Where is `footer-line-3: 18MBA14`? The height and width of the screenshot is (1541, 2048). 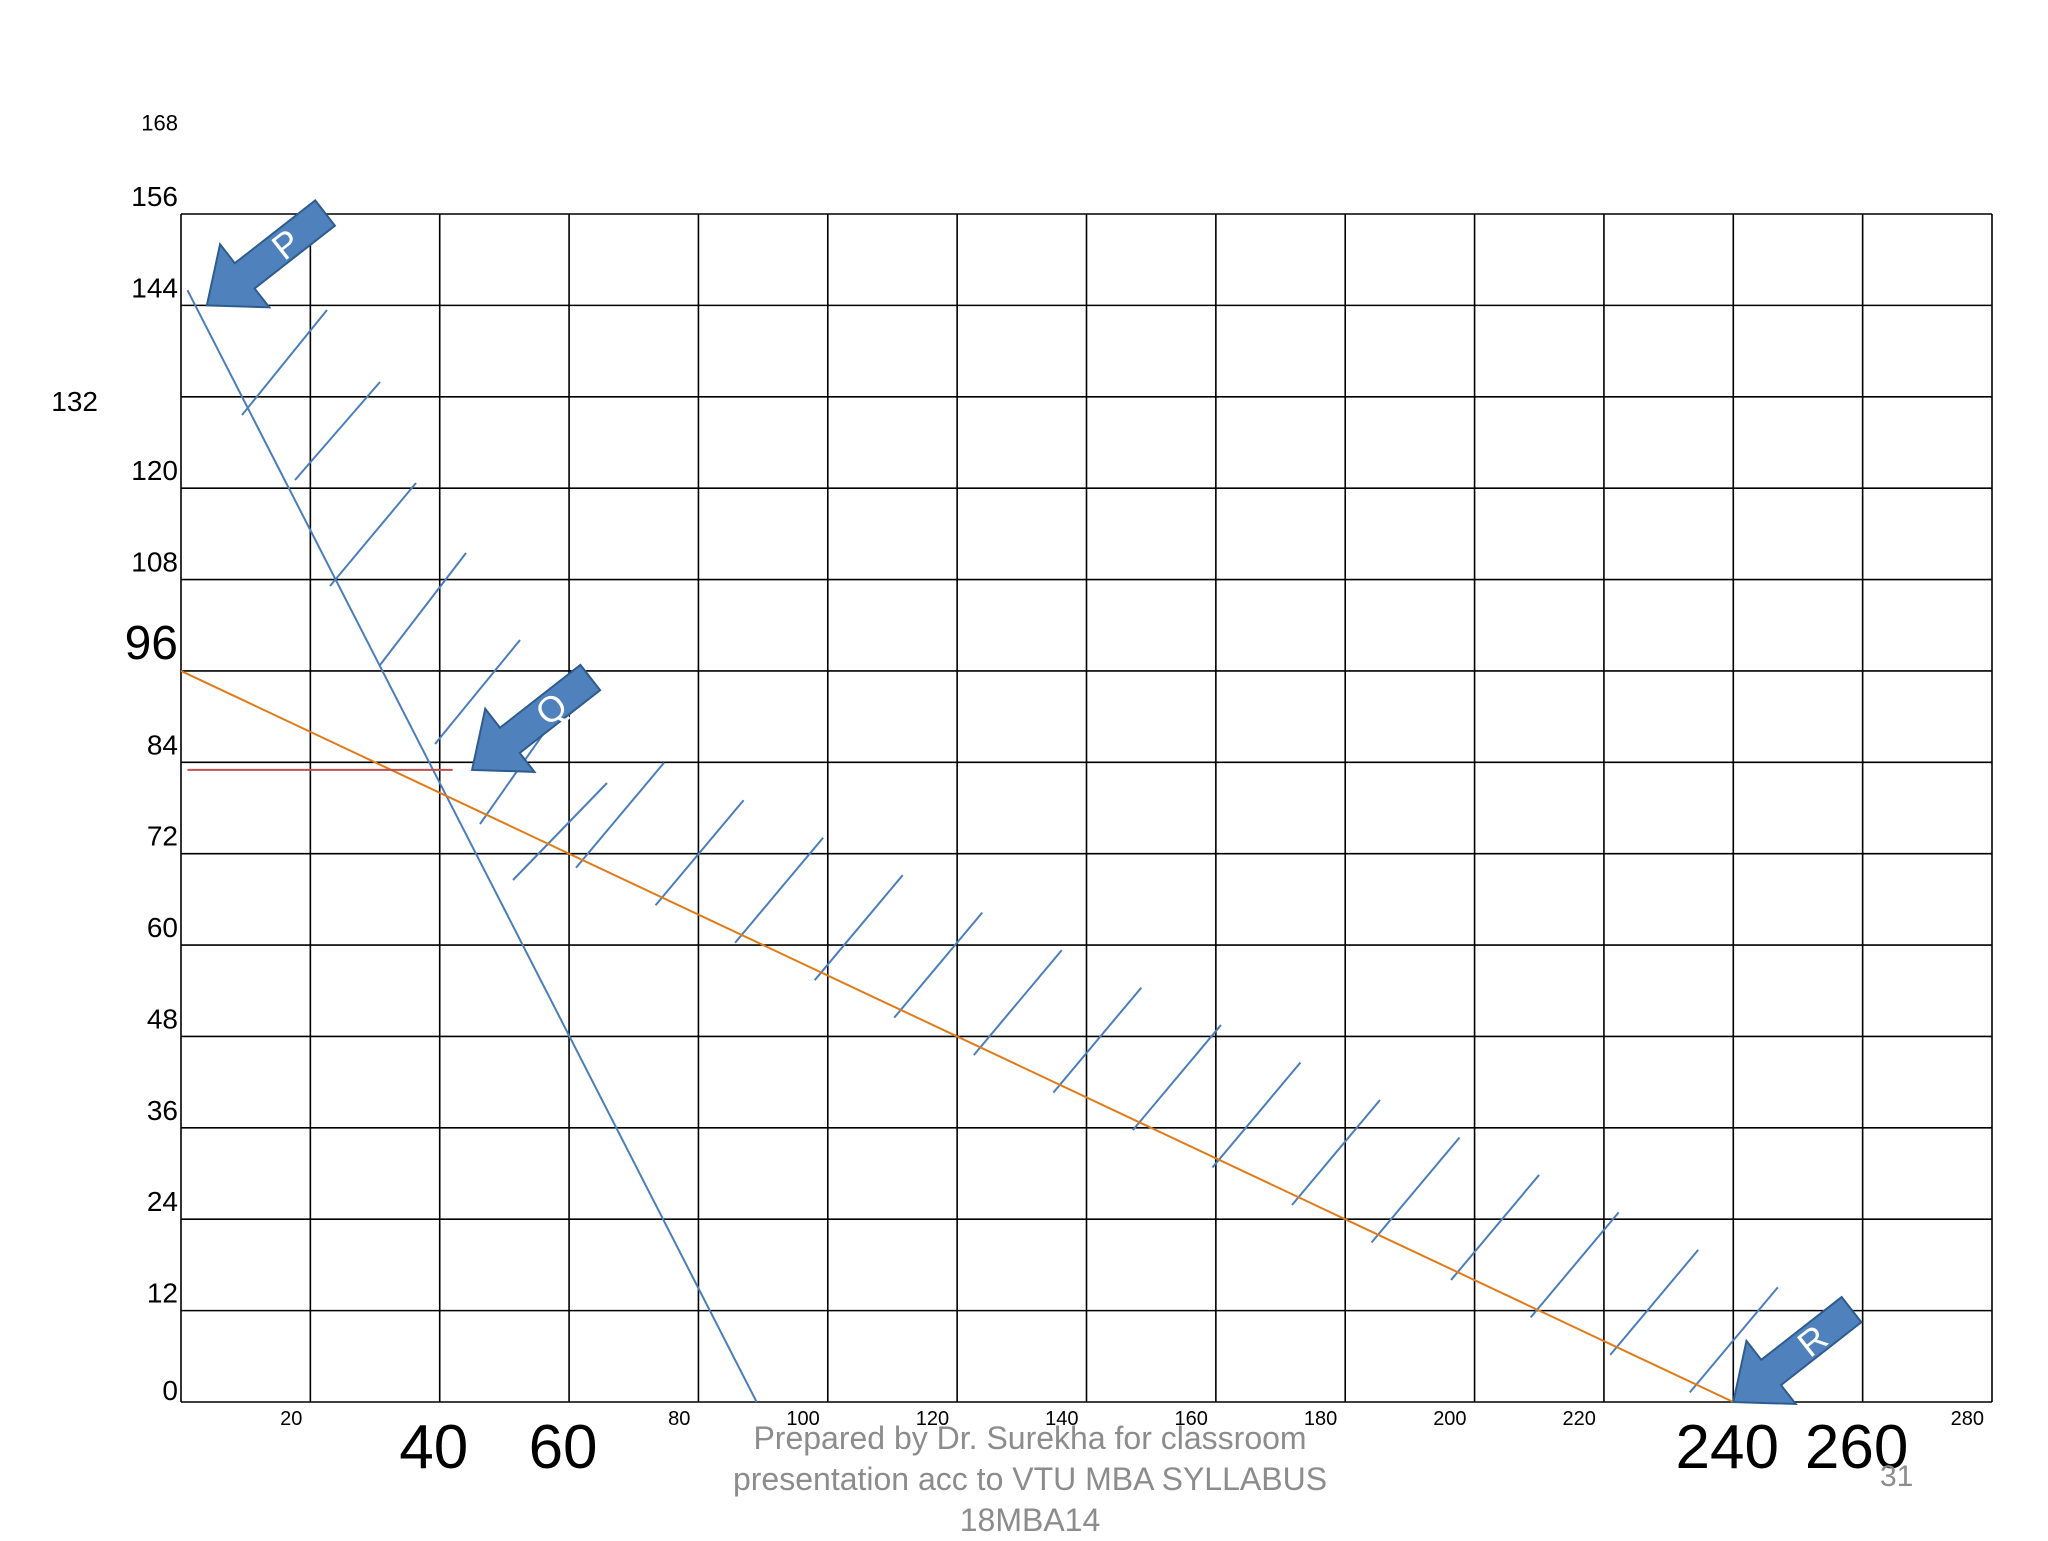 footer-line-3: 18MBA14 is located at coordinates (1030, 1520).